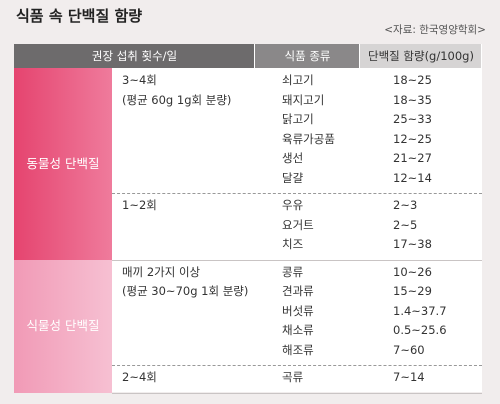  What do you see at coordinates (298, 310) in the screenshot?
I see `food: 버섯류` at bounding box center [298, 310].